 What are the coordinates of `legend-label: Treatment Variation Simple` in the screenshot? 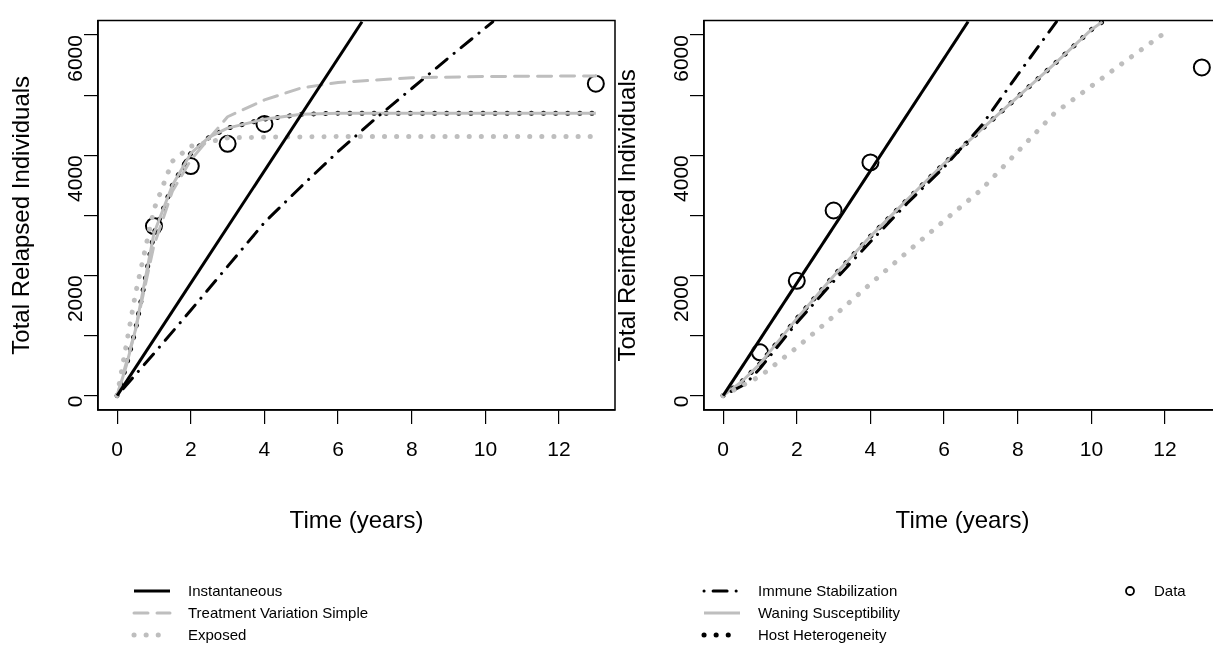 It's located at (278, 613).